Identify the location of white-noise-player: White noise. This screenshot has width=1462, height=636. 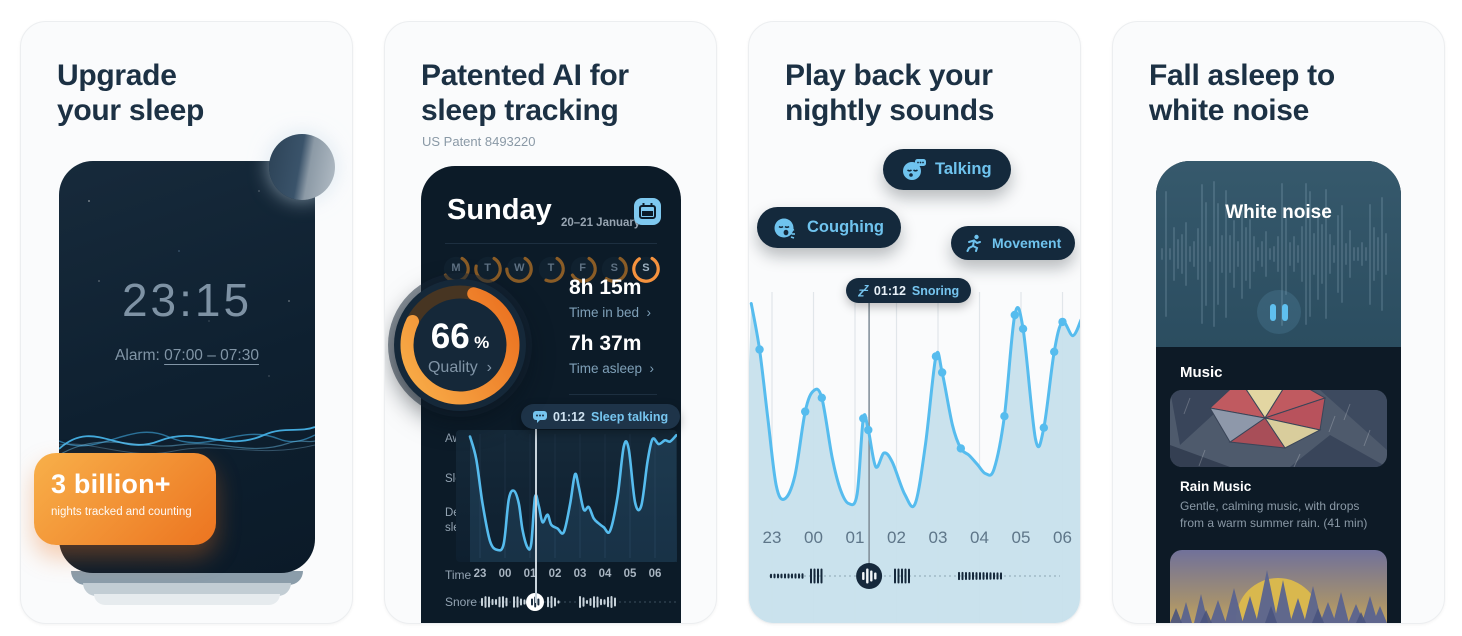
(1278, 254).